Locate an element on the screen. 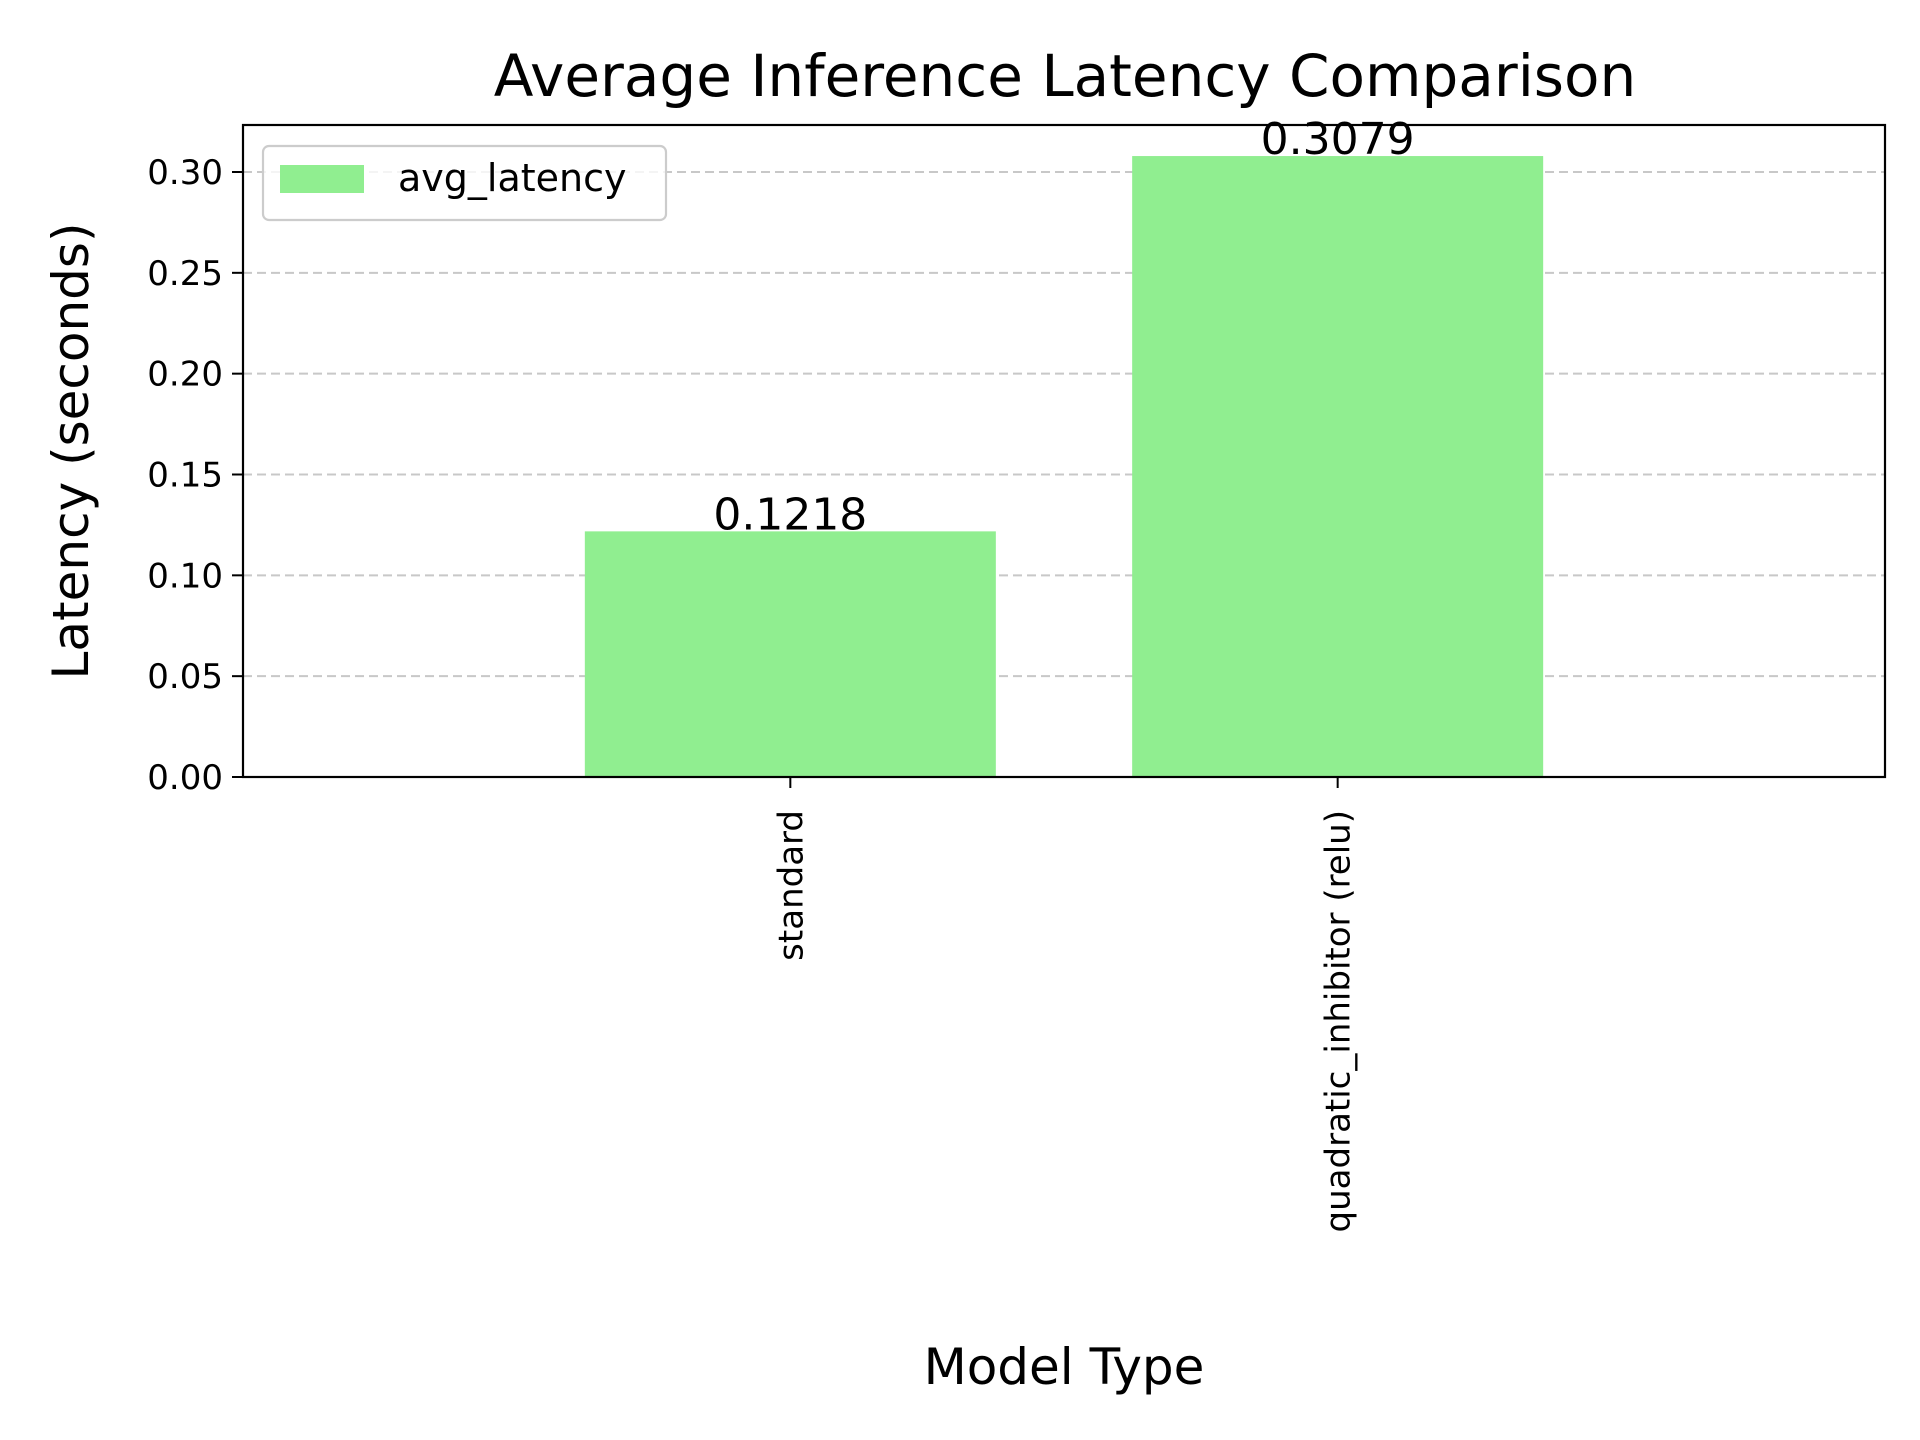 Image resolution: width=1920 pixels, height=1440 pixels. bar-value-label: 0.1218 is located at coordinates (790, 514).